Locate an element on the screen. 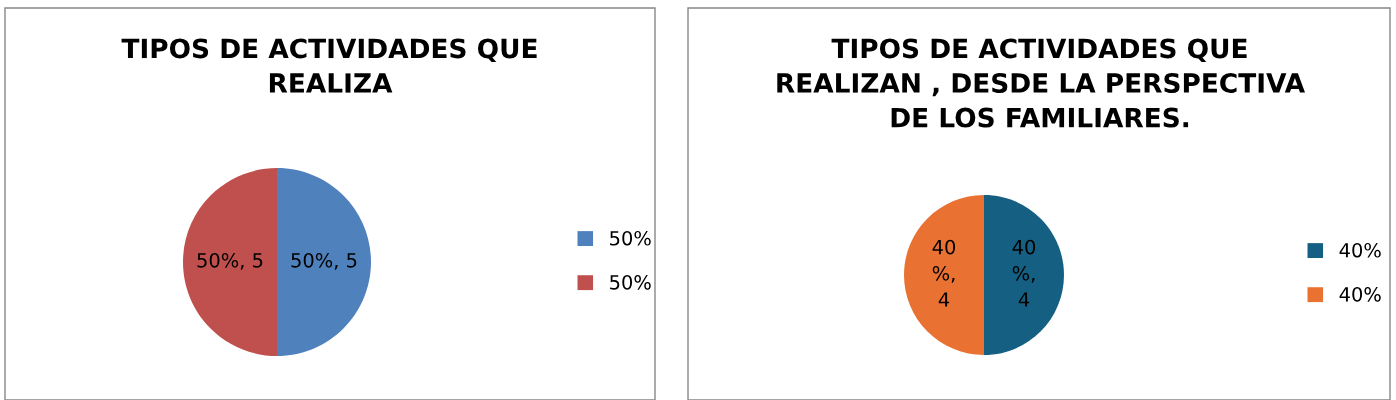  chart-title: TIPOS DE ACTIVIDADES QUE REALIZA is located at coordinates (329, 65).